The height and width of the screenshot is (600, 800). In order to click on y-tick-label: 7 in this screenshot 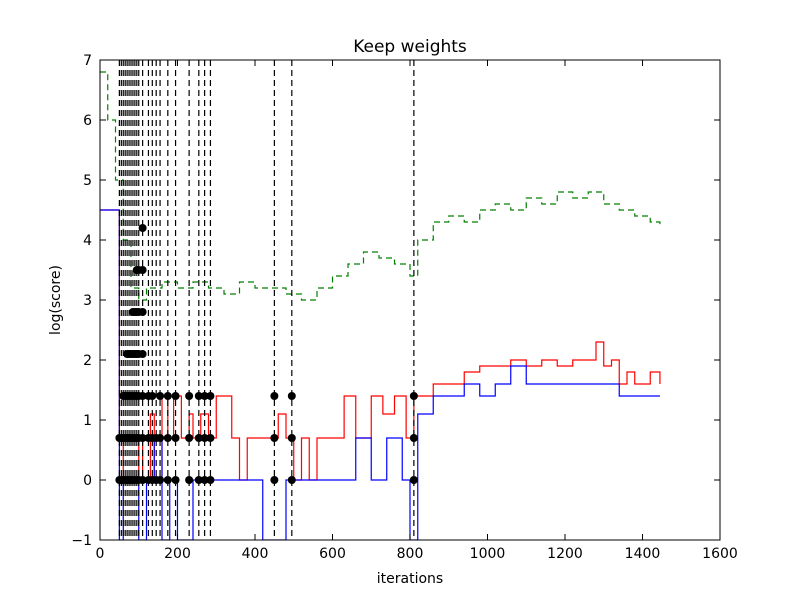, I will do `click(87, 61)`.